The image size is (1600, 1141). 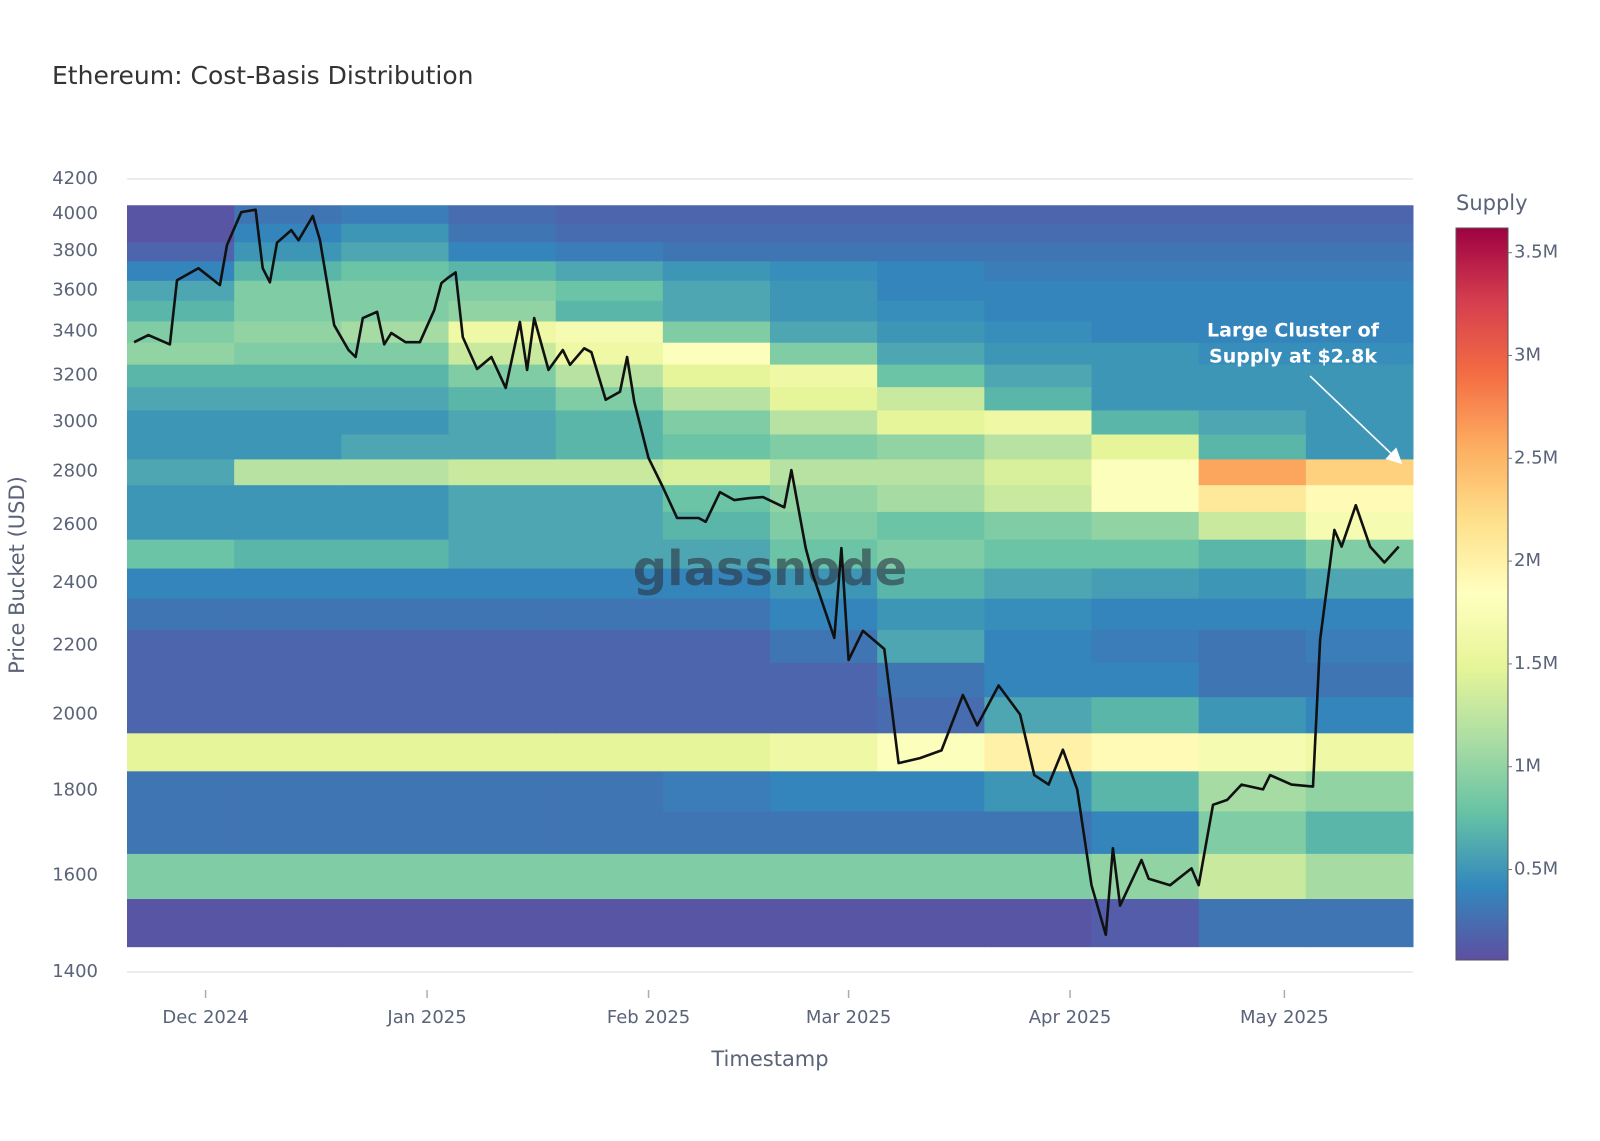 I want to click on colorbar-tick-label: 2M, so click(x=1527, y=560).